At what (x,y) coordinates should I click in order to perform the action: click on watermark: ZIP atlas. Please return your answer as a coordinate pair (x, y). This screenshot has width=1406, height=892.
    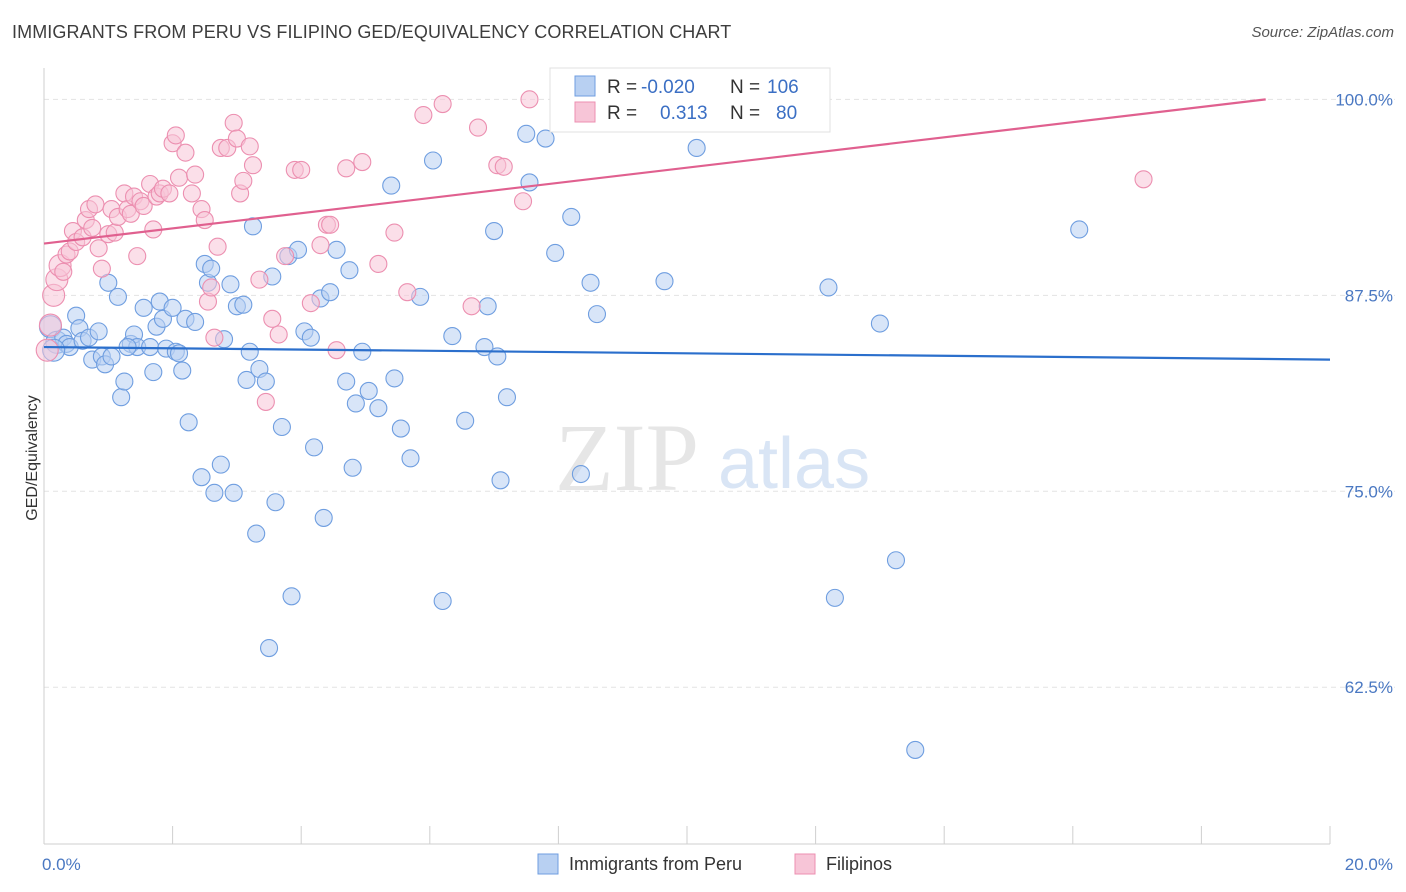
    Looking at the image, I should click on (712, 457).